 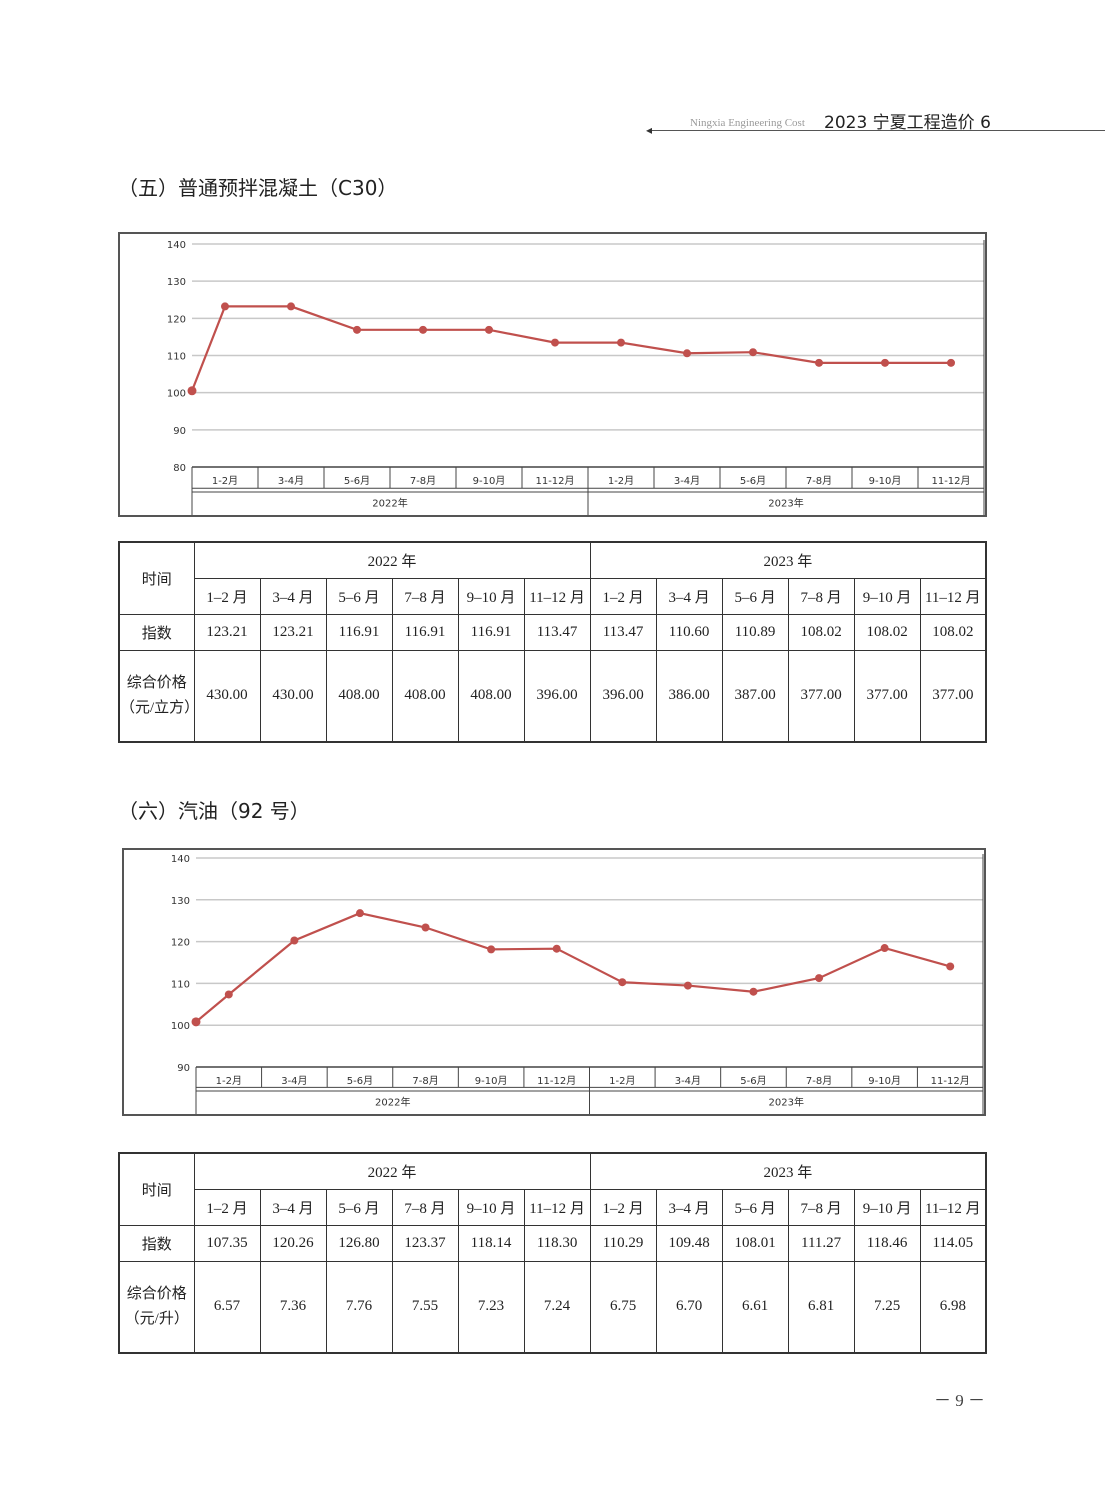 I want to click on time-header: 时间, so click(x=156, y=1189).